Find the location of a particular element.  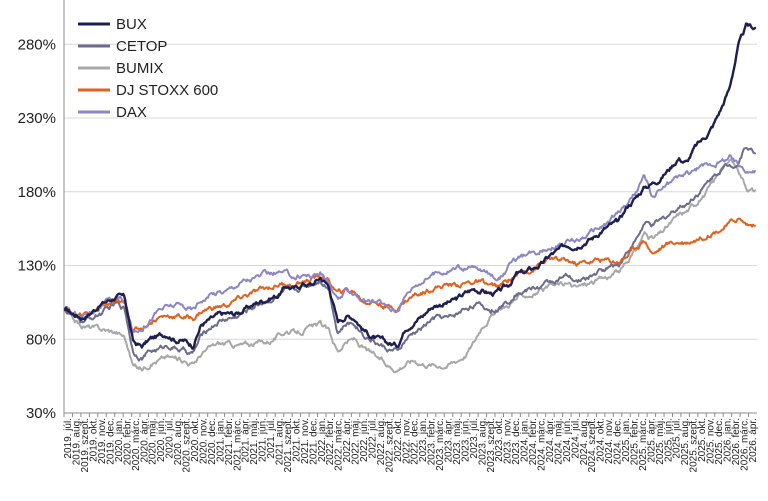

x-tick-label: 2025. okt. is located at coordinates (702, 440).